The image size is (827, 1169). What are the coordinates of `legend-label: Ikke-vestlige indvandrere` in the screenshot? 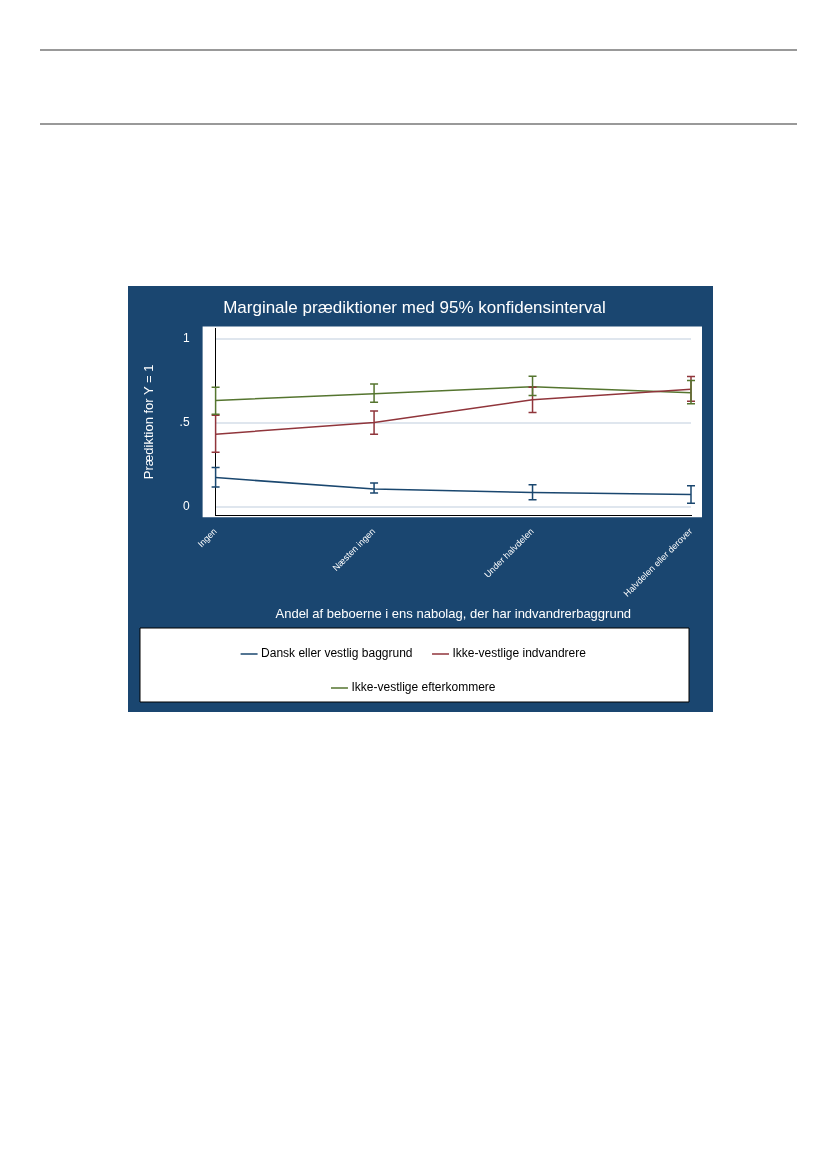 It's located at (519, 653).